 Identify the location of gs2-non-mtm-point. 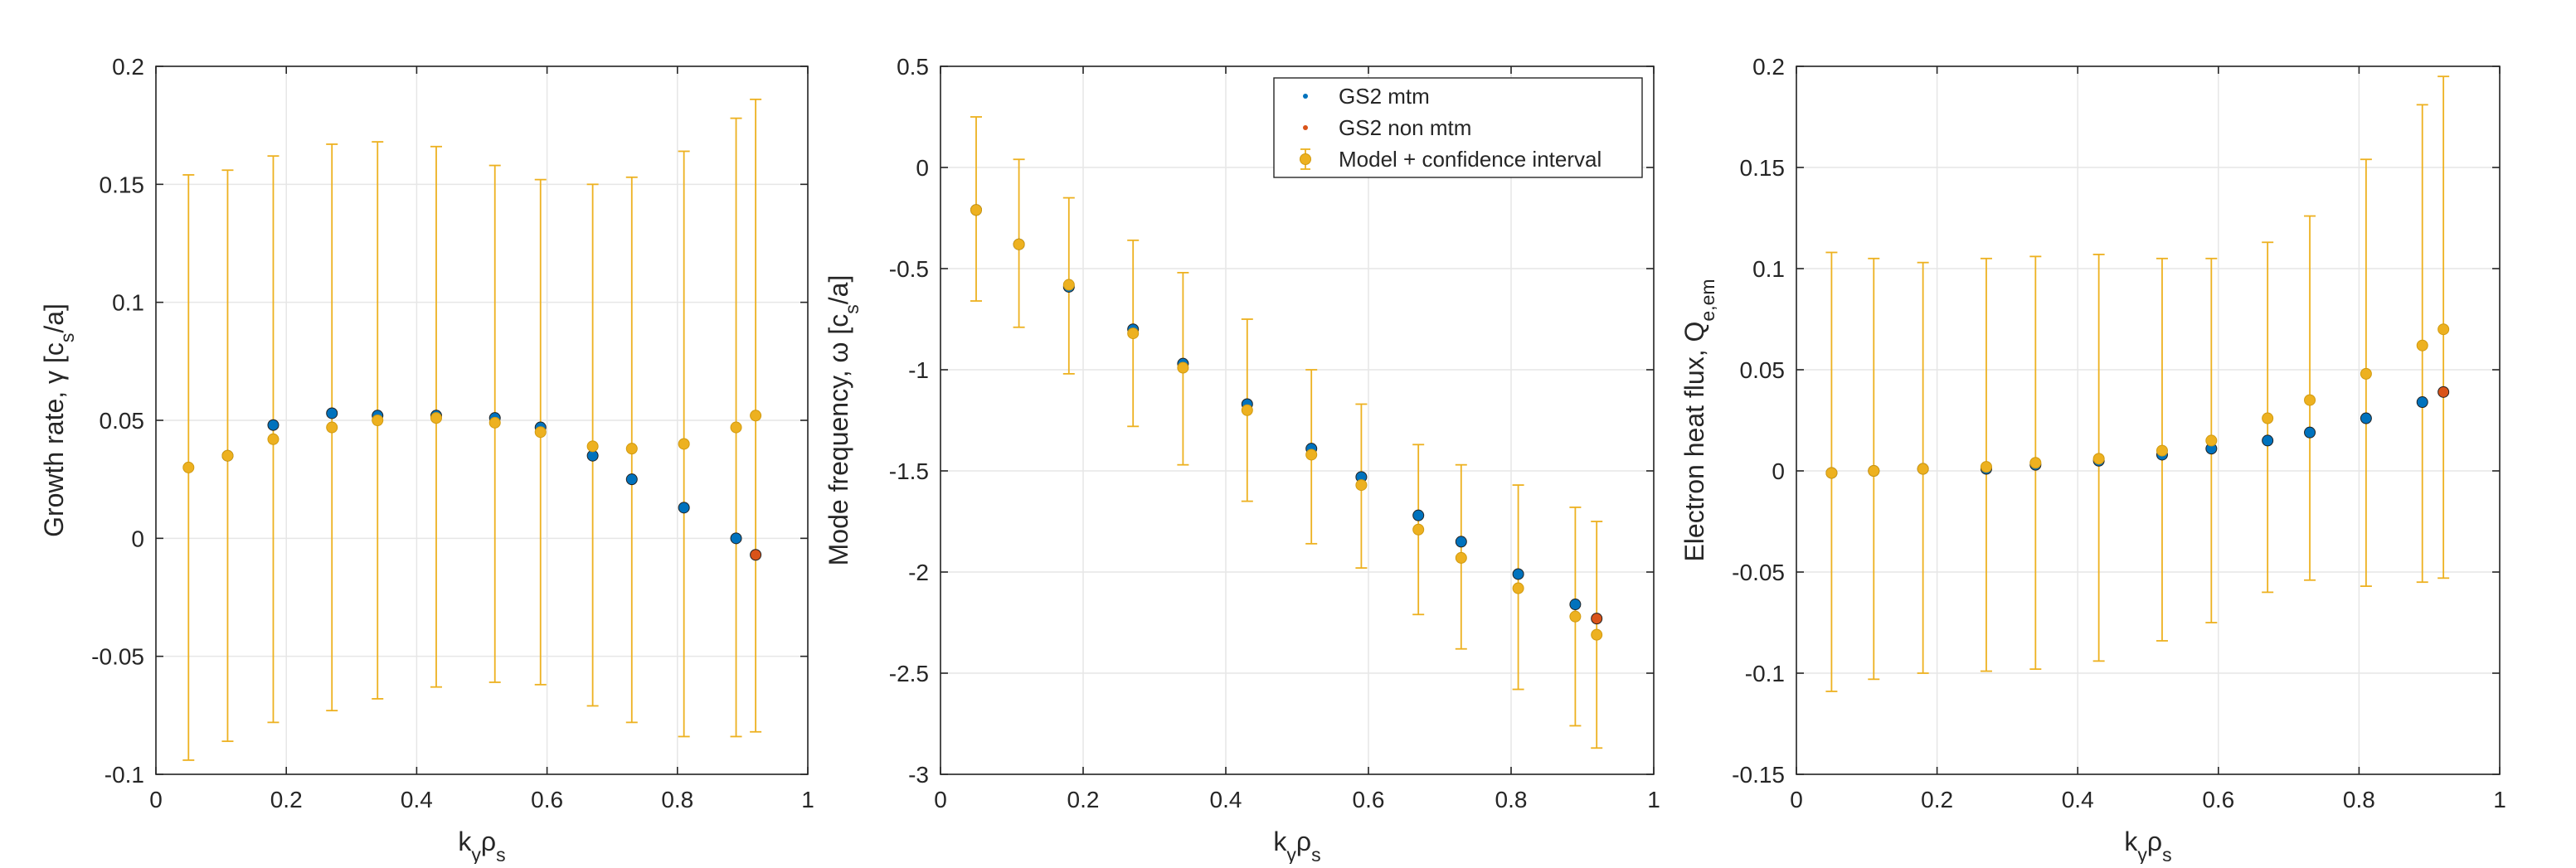
(1597, 619).